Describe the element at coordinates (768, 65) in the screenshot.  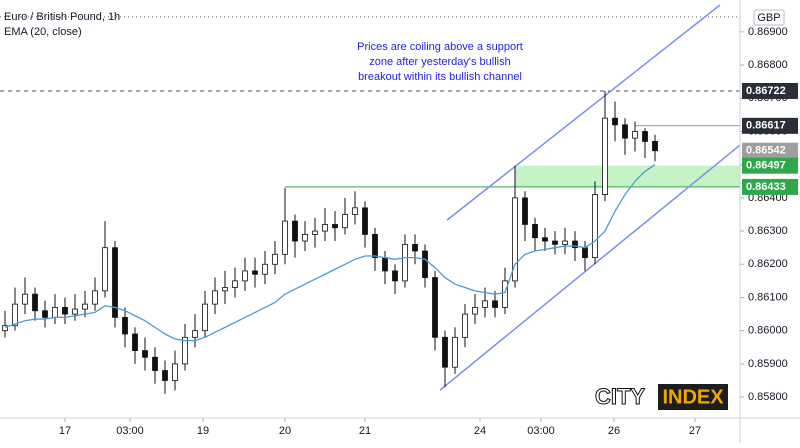
I see `y-tick-label: 0.86800` at that location.